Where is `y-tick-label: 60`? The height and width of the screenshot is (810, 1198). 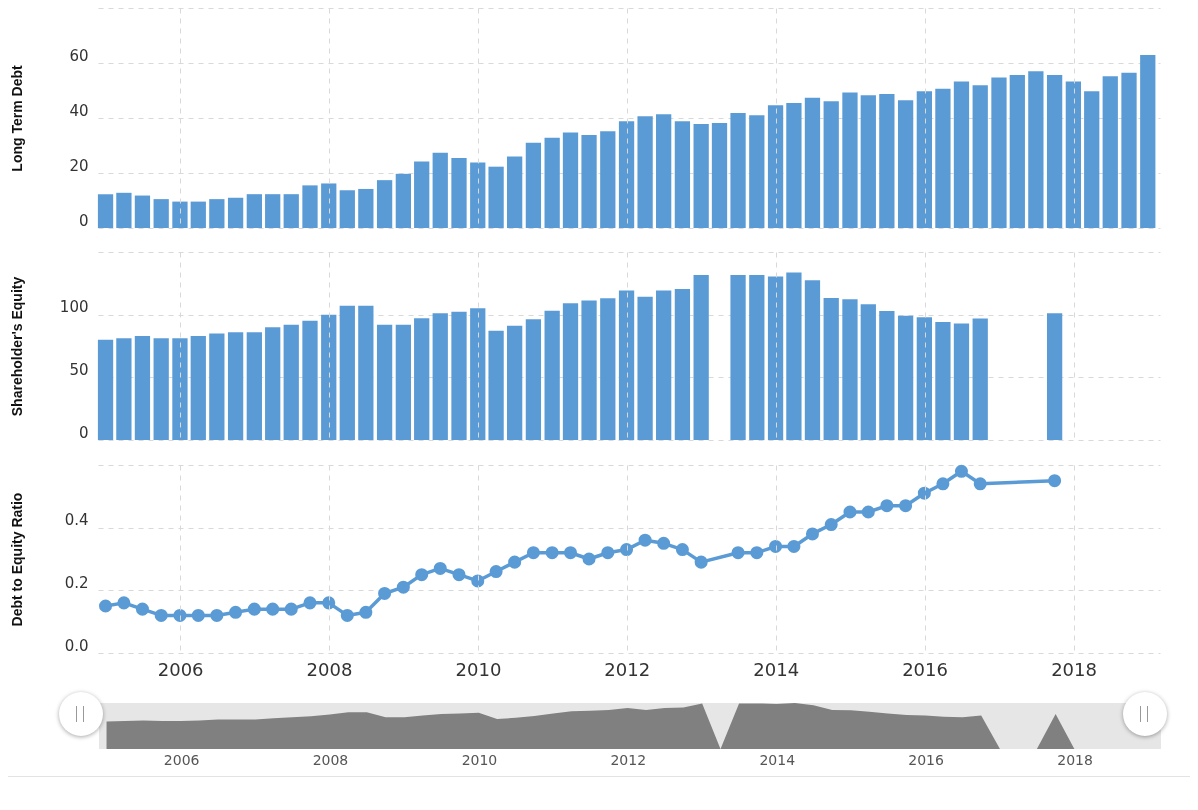
y-tick-label: 60 is located at coordinates (79, 55).